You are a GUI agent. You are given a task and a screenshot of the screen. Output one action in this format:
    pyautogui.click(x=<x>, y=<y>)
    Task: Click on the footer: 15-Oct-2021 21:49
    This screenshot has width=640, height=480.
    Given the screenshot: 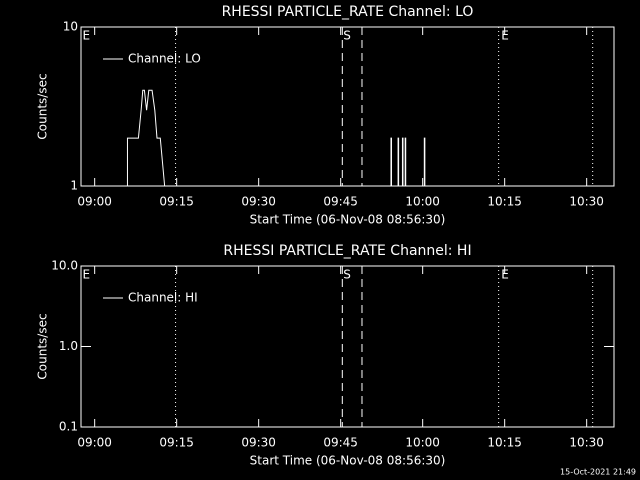 What is the action you would take?
    pyautogui.click(x=598, y=472)
    